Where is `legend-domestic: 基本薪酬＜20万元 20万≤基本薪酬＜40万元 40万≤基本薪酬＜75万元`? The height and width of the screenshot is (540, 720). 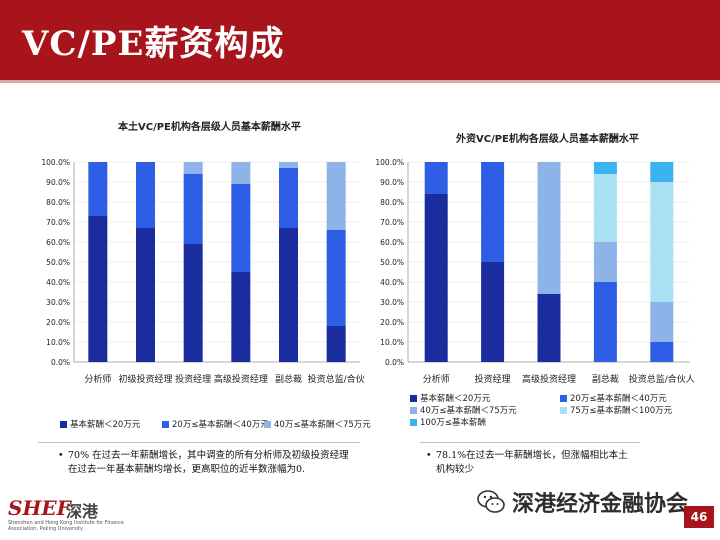 legend-domestic: 基本薪酬＜20万元 20万≤基本薪酬＜40万元 40万≤基本薪酬＜75万元 is located at coordinates (215, 428).